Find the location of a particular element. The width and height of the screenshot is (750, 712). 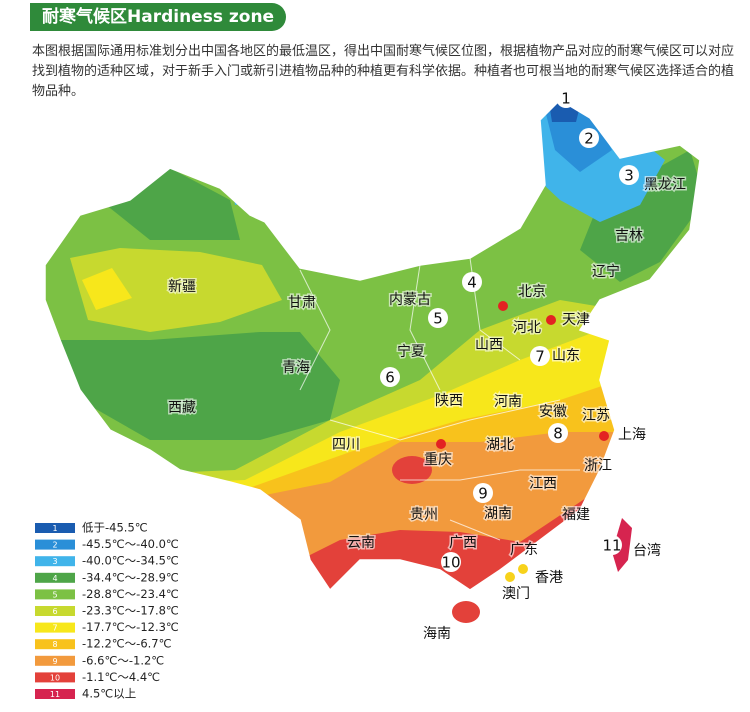

legend-text: 4.5℃以上 is located at coordinates (109, 694).